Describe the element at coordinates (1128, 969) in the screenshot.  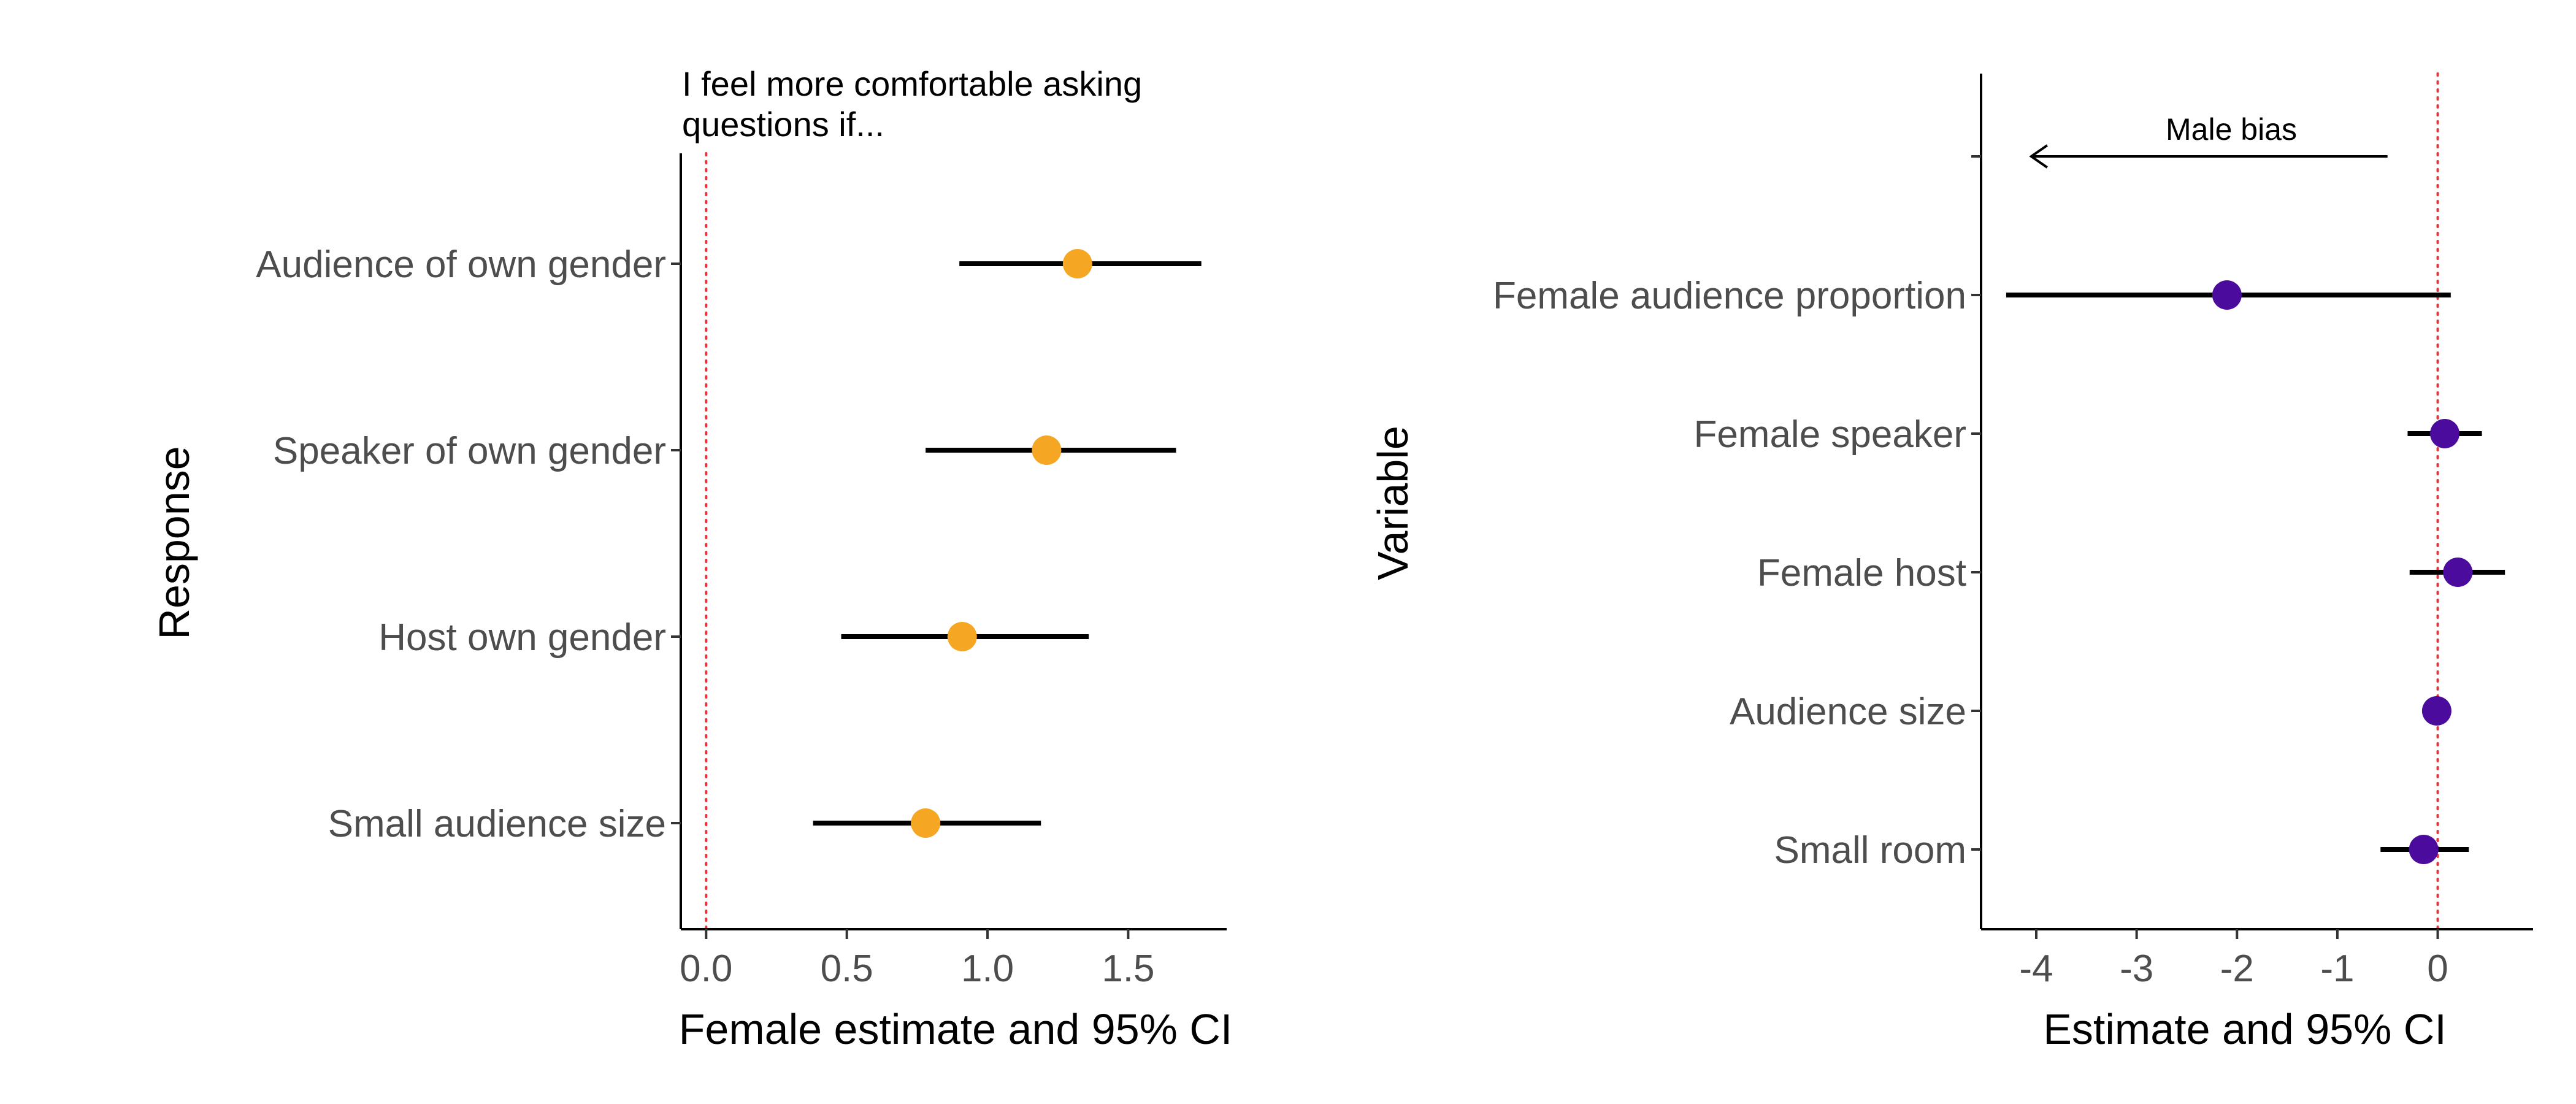
I see `x-tick-label: 1.5` at that location.